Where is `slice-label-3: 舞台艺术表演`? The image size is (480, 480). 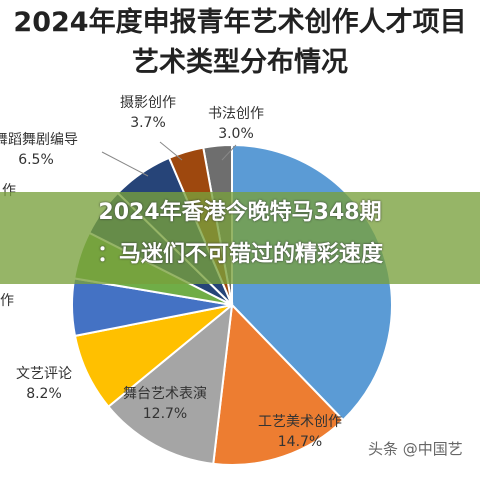 slice-label-3: 舞台艺术表演 is located at coordinates (165, 394).